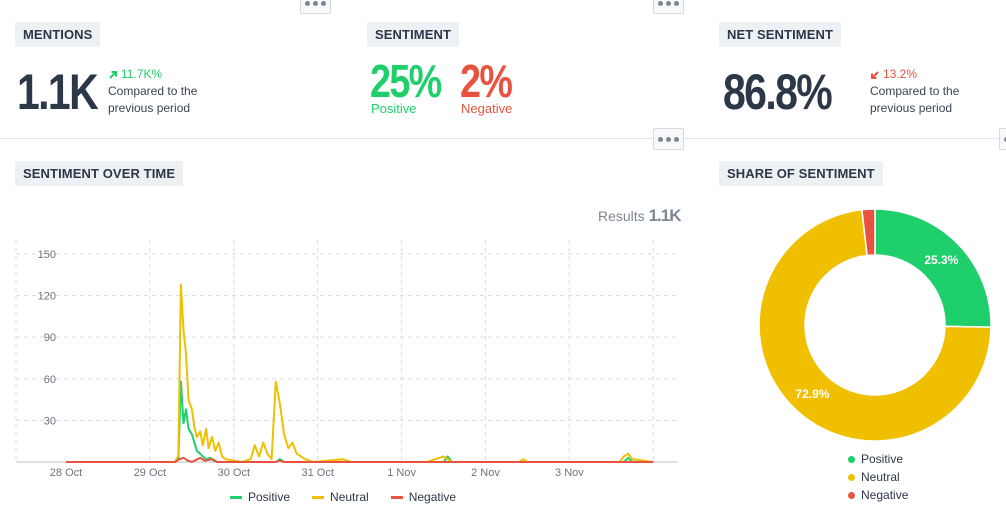 This screenshot has width=1006, height=516. Describe the element at coordinates (882, 459) in the screenshot. I see `donut-legend-label-positive: Positive` at that location.